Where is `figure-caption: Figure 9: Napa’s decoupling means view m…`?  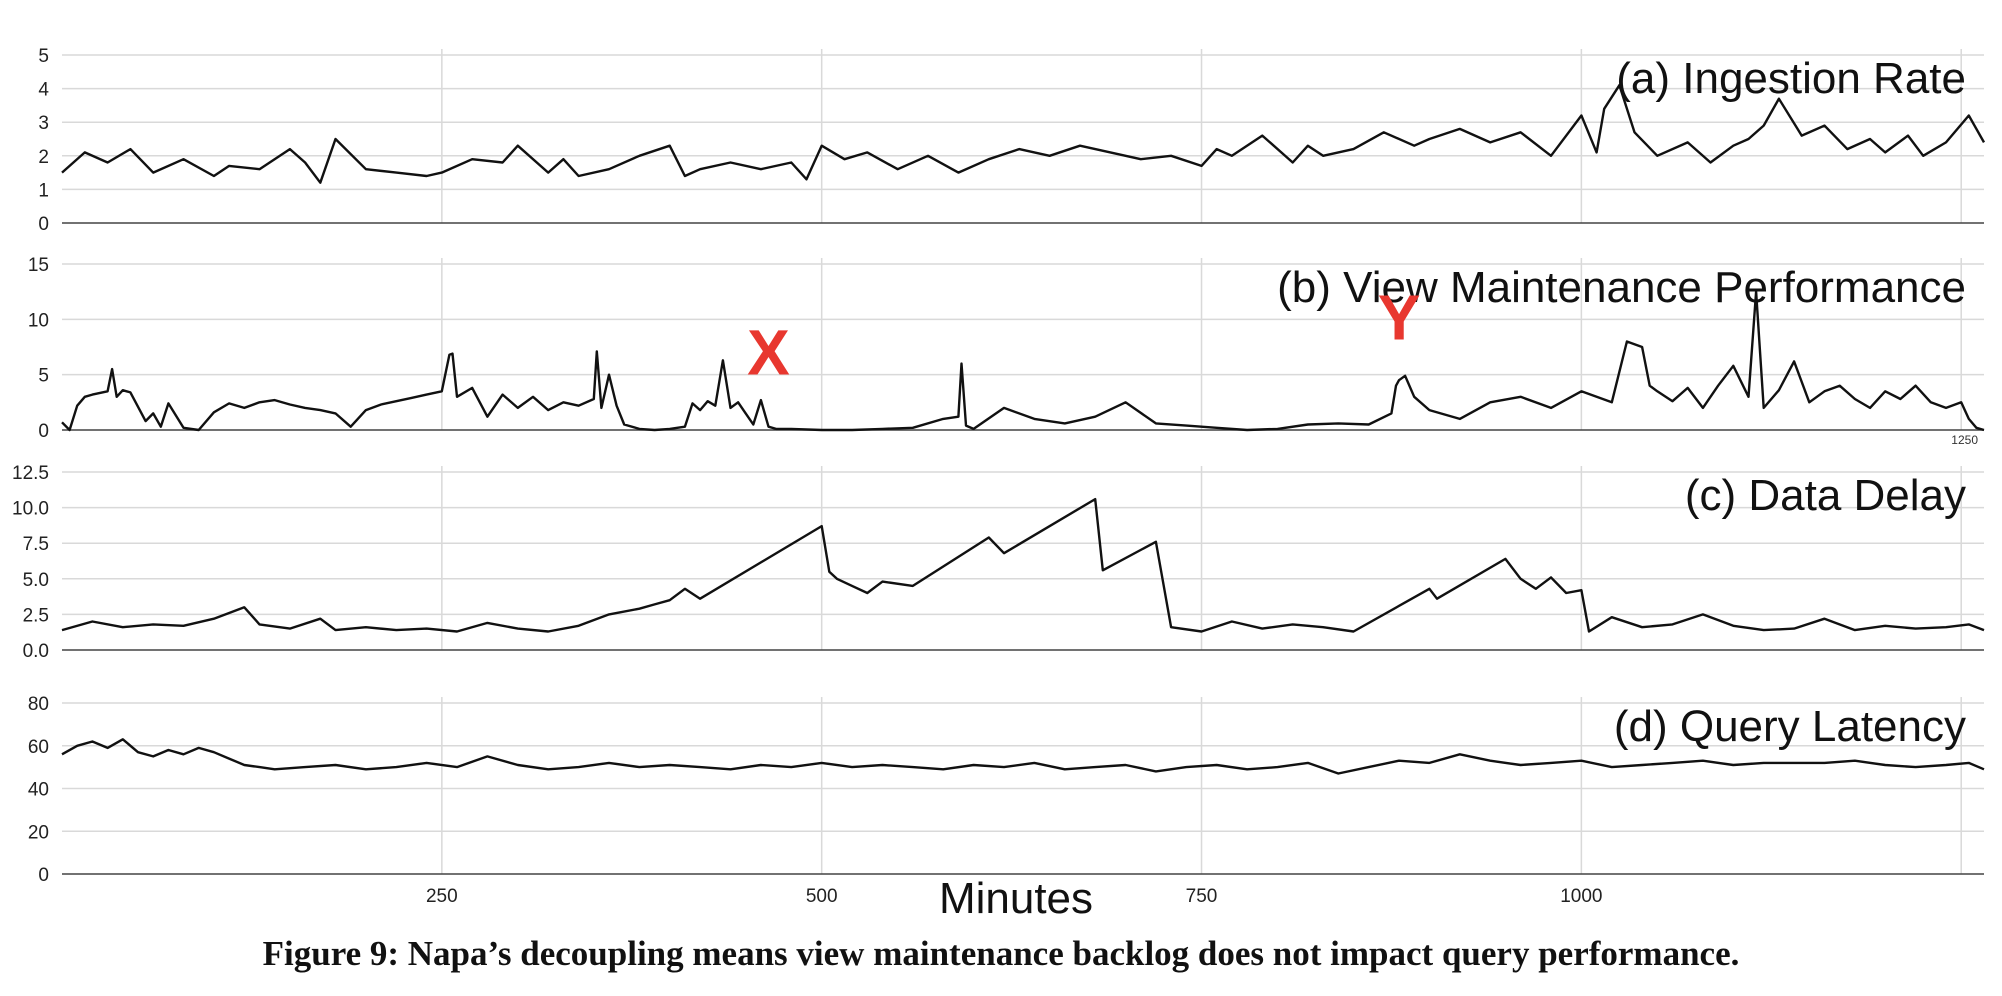
figure-caption: Figure 9: Napa’s decoupling means view m… is located at coordinates (1001, 953).